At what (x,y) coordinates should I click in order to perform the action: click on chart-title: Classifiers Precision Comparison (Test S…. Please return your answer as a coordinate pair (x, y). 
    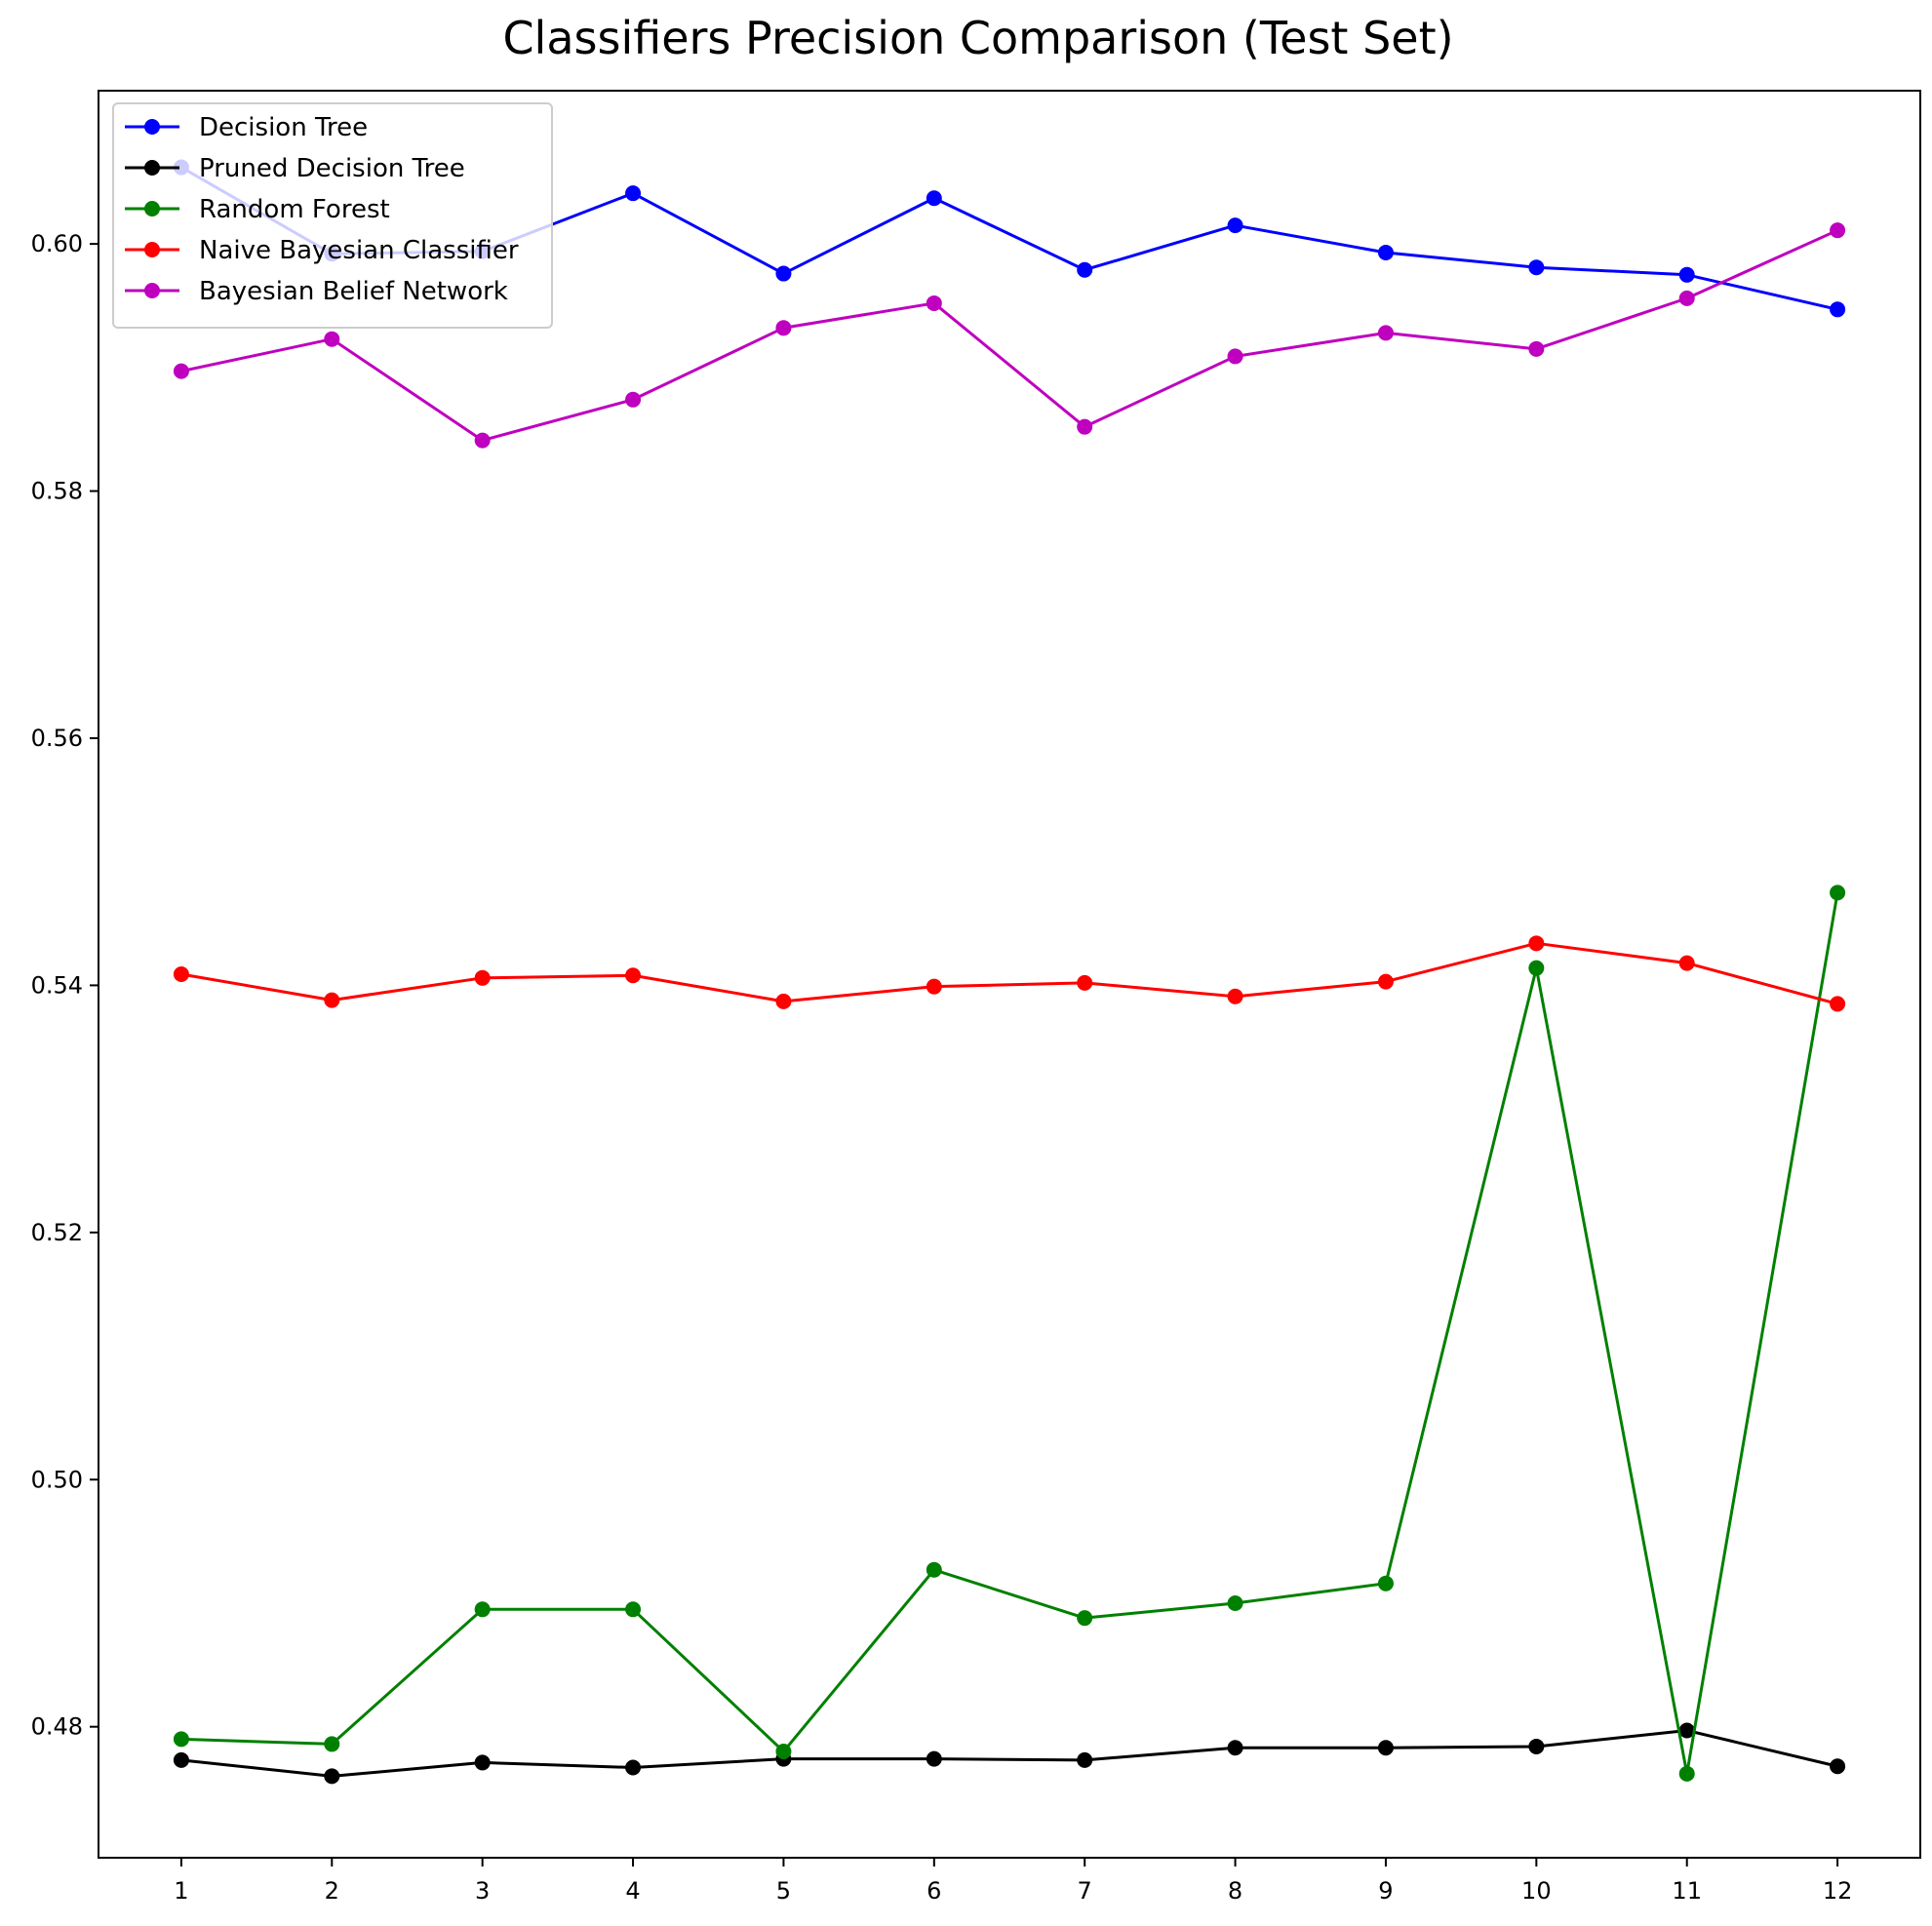
    Looking at the image, I should click on (977, 38).